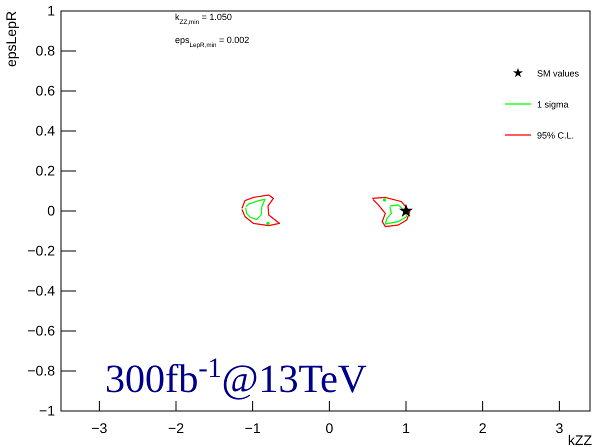  I want to click on legend-label: 1 sigma, so click(553, 105).